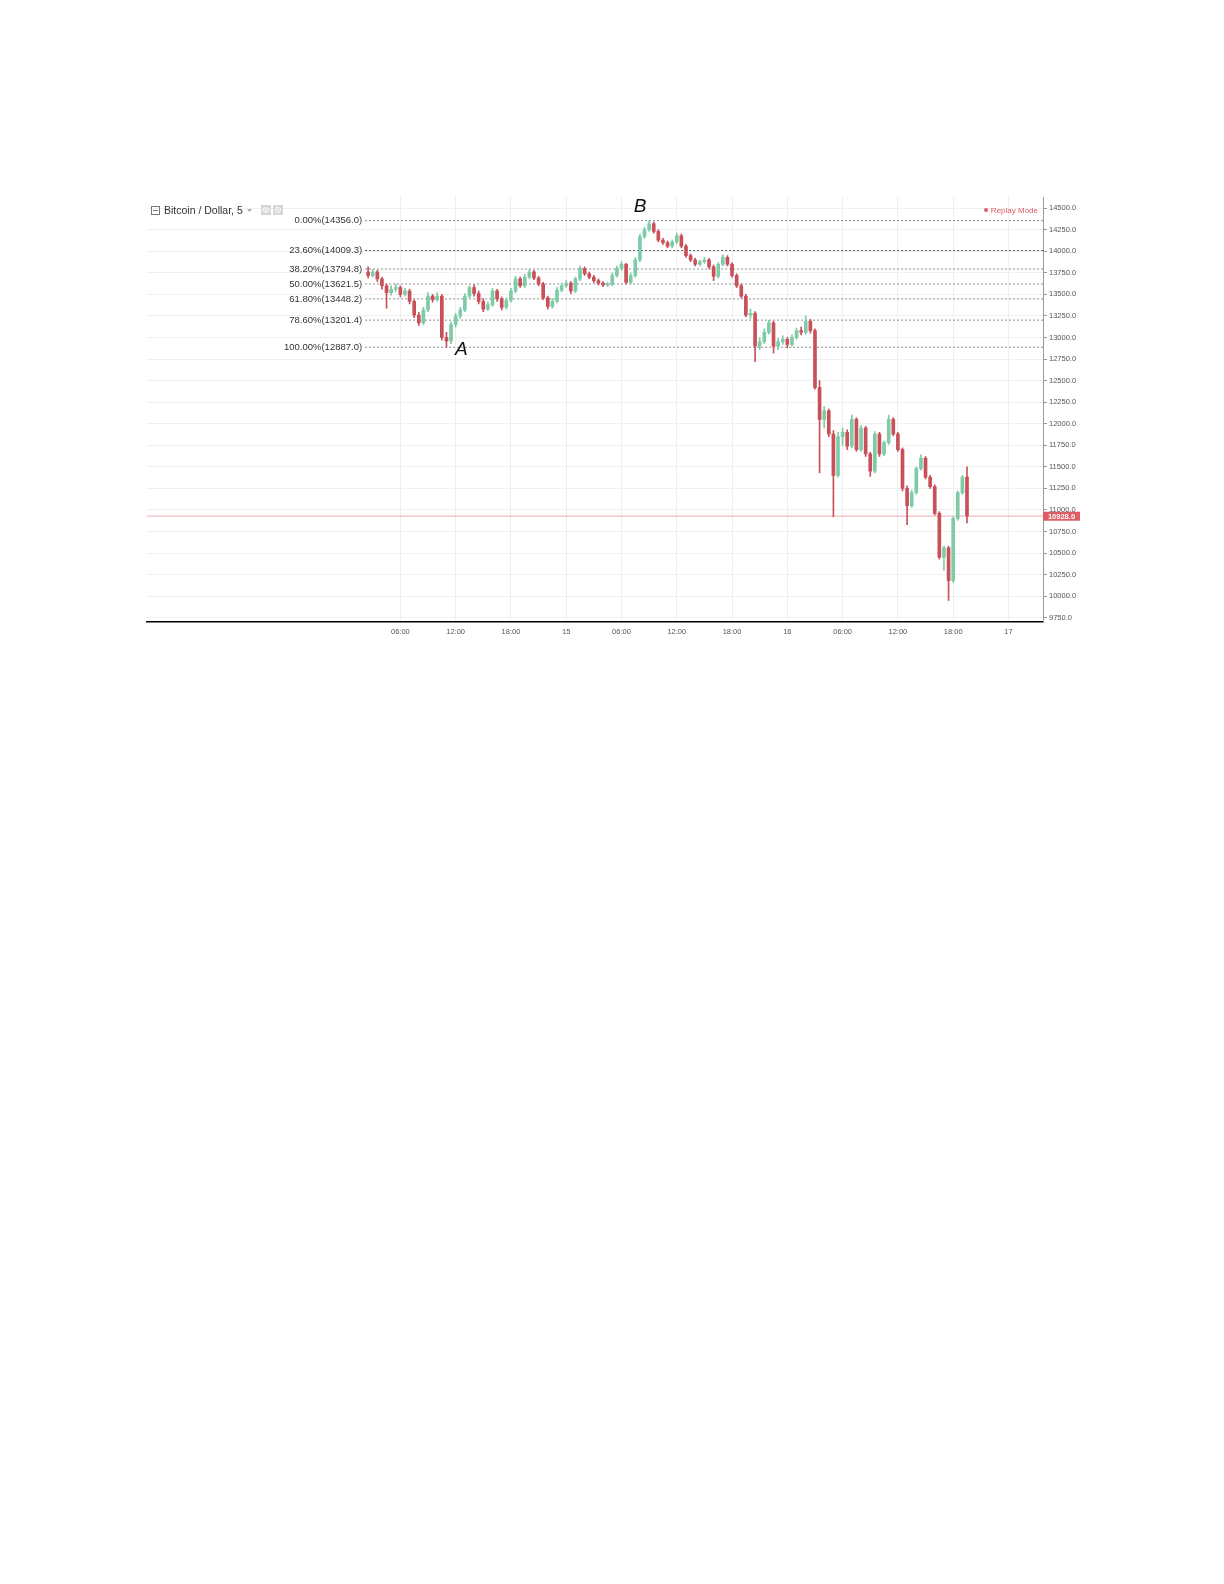  What do you see at coordinates (328, 220) in the screenshot?
I see `ref-line-label: 0.00%(14356.0)` at bounding box center [328, 220].